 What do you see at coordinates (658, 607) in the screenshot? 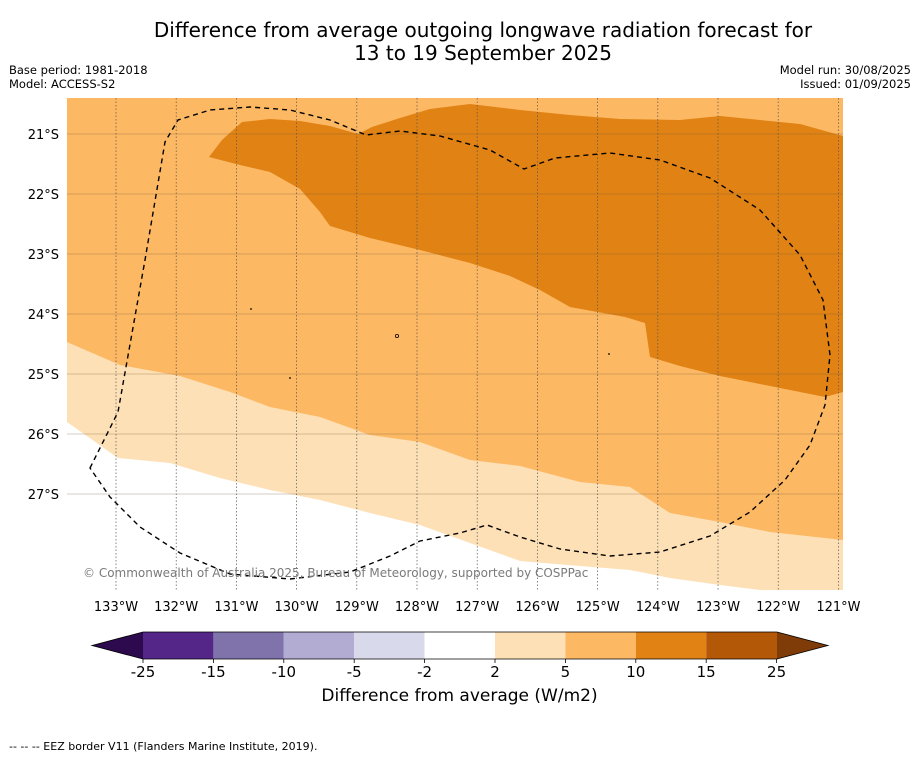
I see `longitude-label: 124°W` at bounding box center [658, 607].